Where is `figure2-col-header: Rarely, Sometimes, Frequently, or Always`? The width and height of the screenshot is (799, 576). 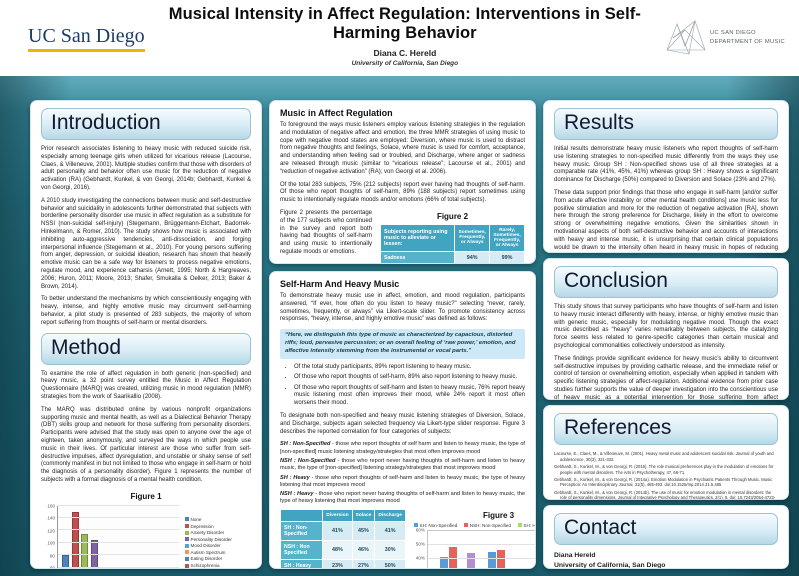 figure2-col-header: Rarely, Sometimes, Frequently, or Always is located at coordinates (507, 237).